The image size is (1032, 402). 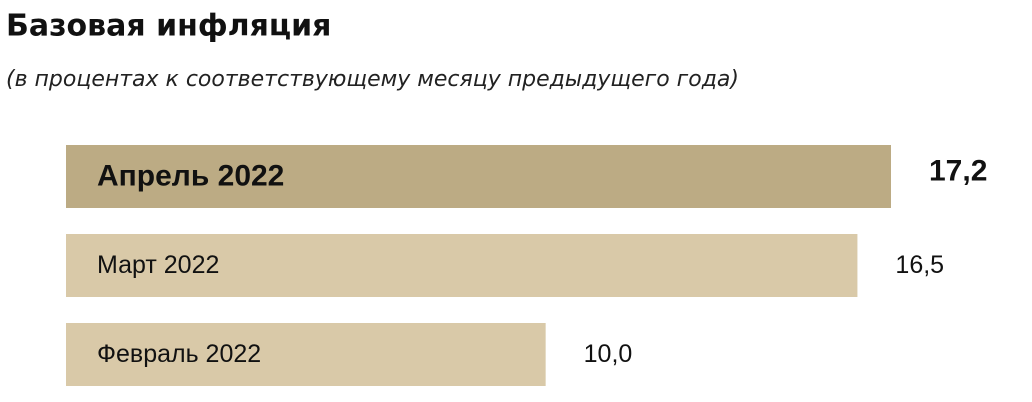 I want to click on chart-title: Базовая инфляция, so click(x=168, y=26).